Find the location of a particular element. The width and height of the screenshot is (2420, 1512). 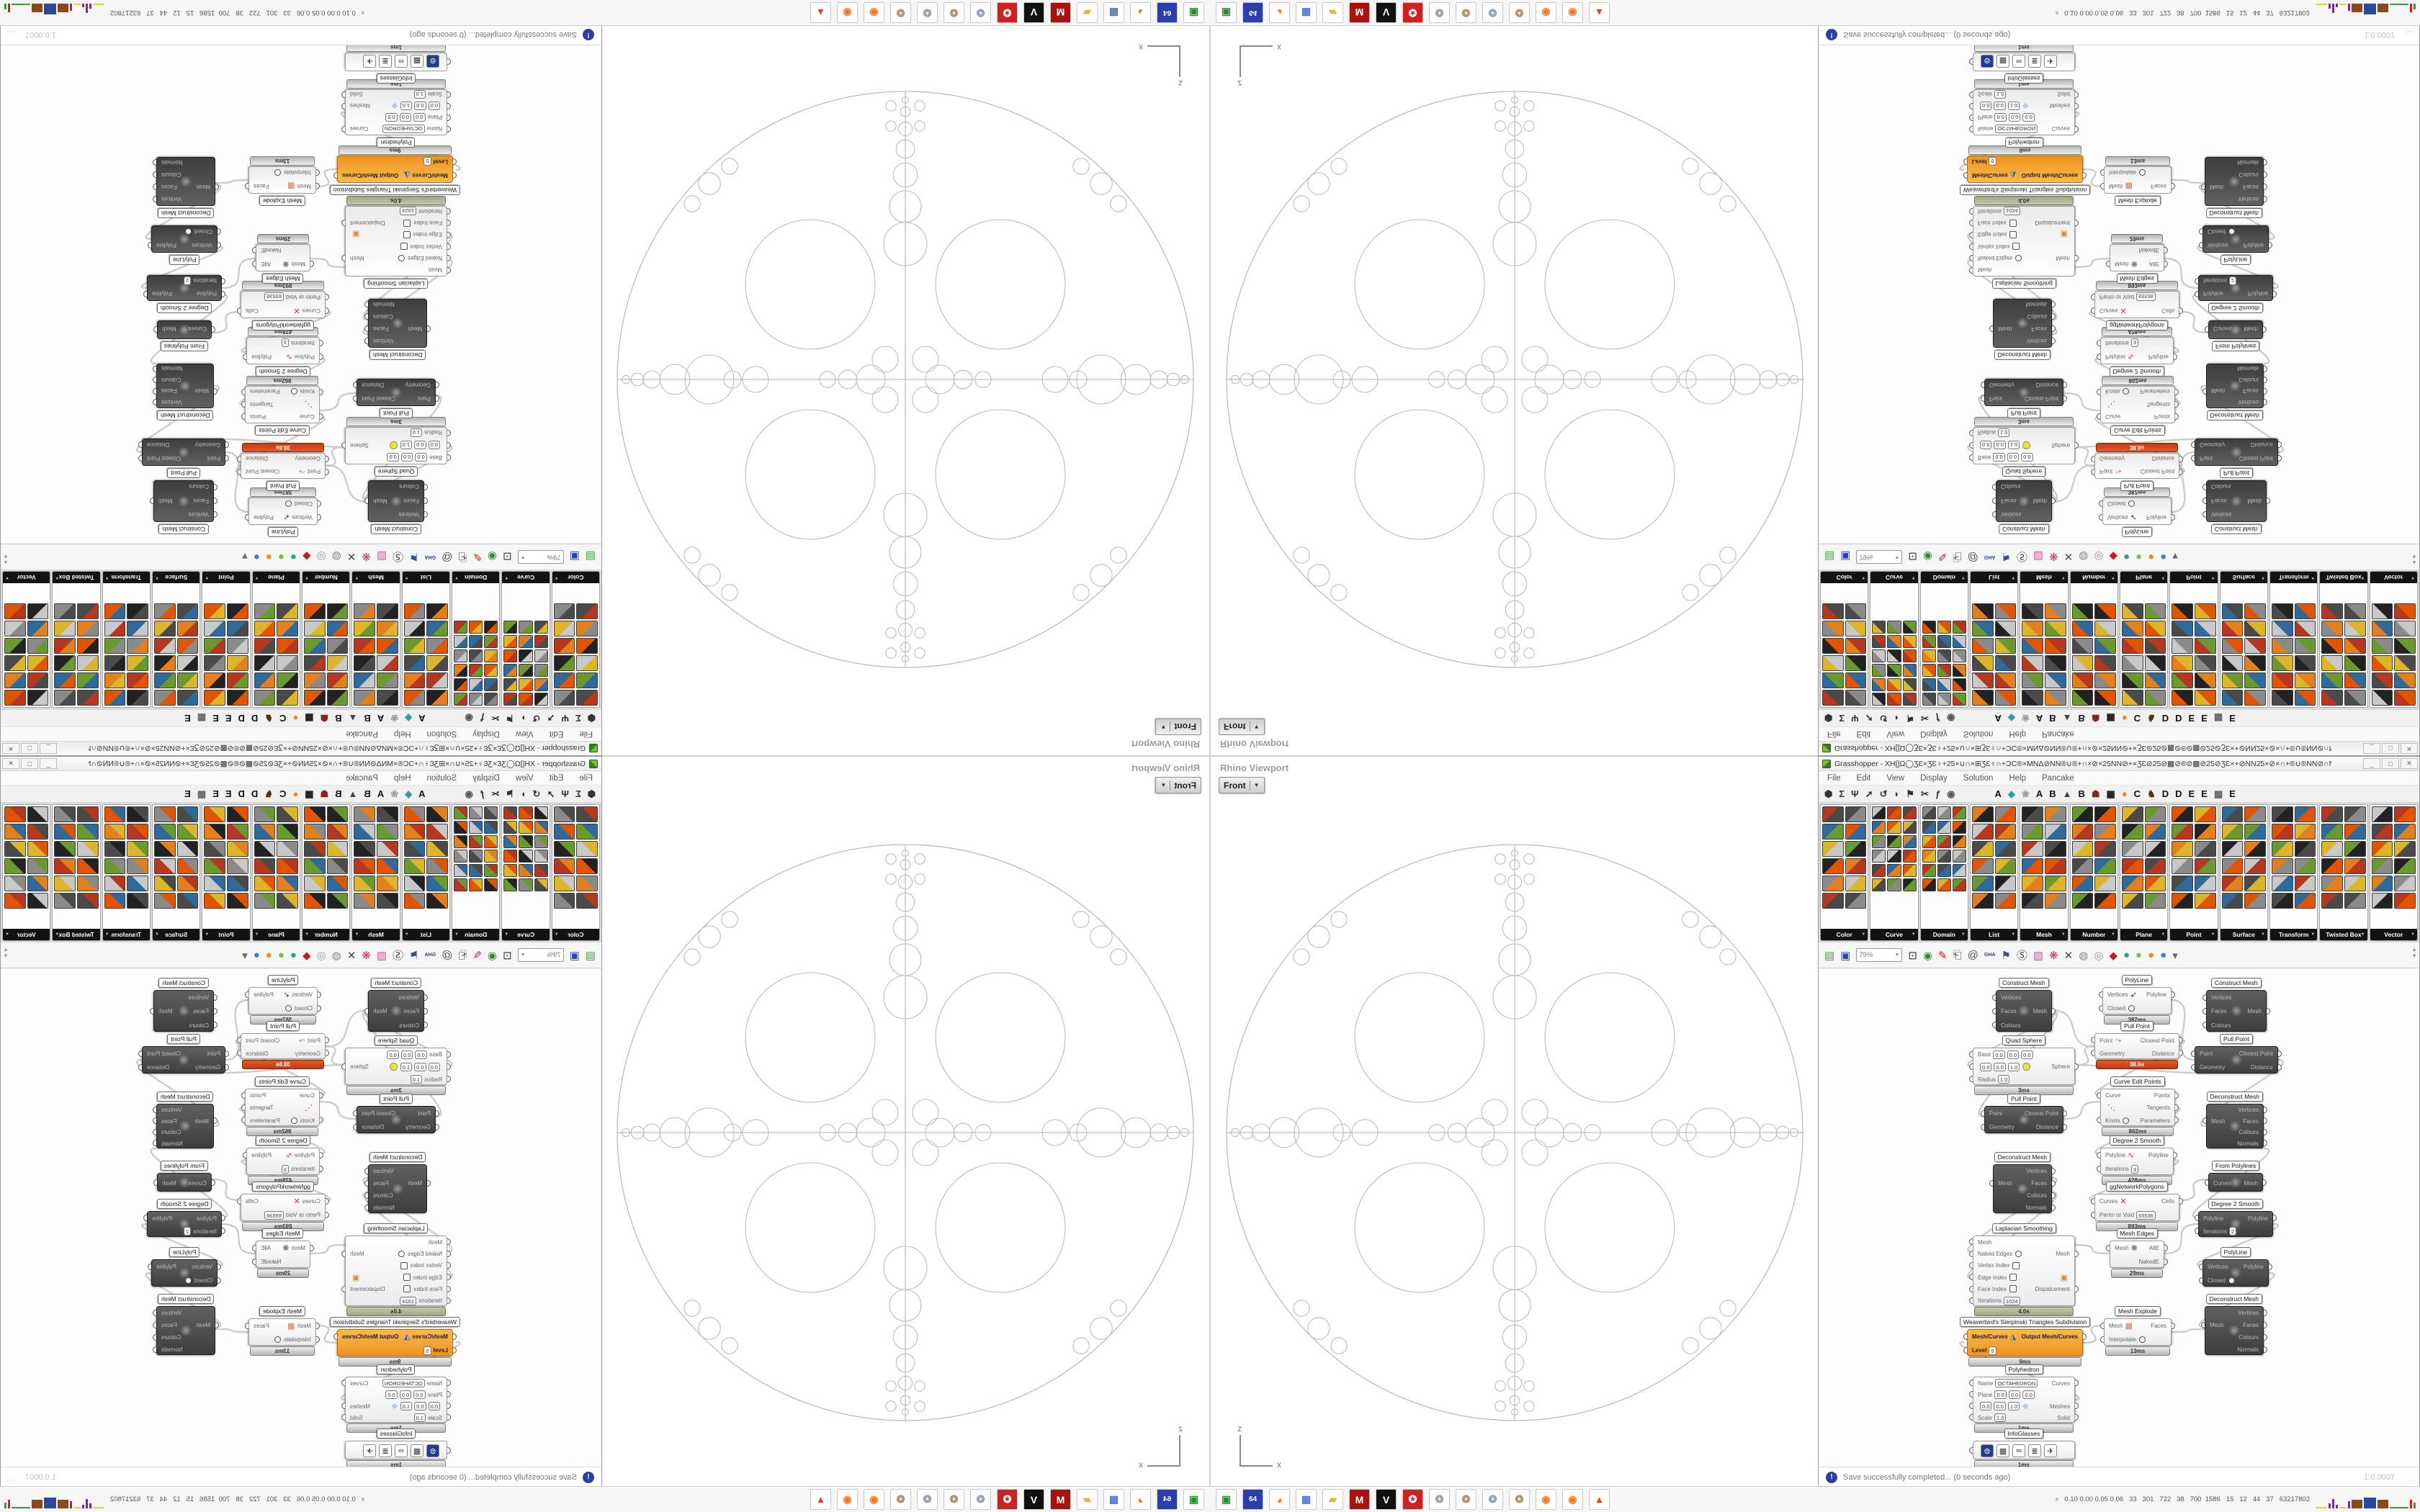

category-tab-icon: ➚ is located at coordinates (1869, 718).